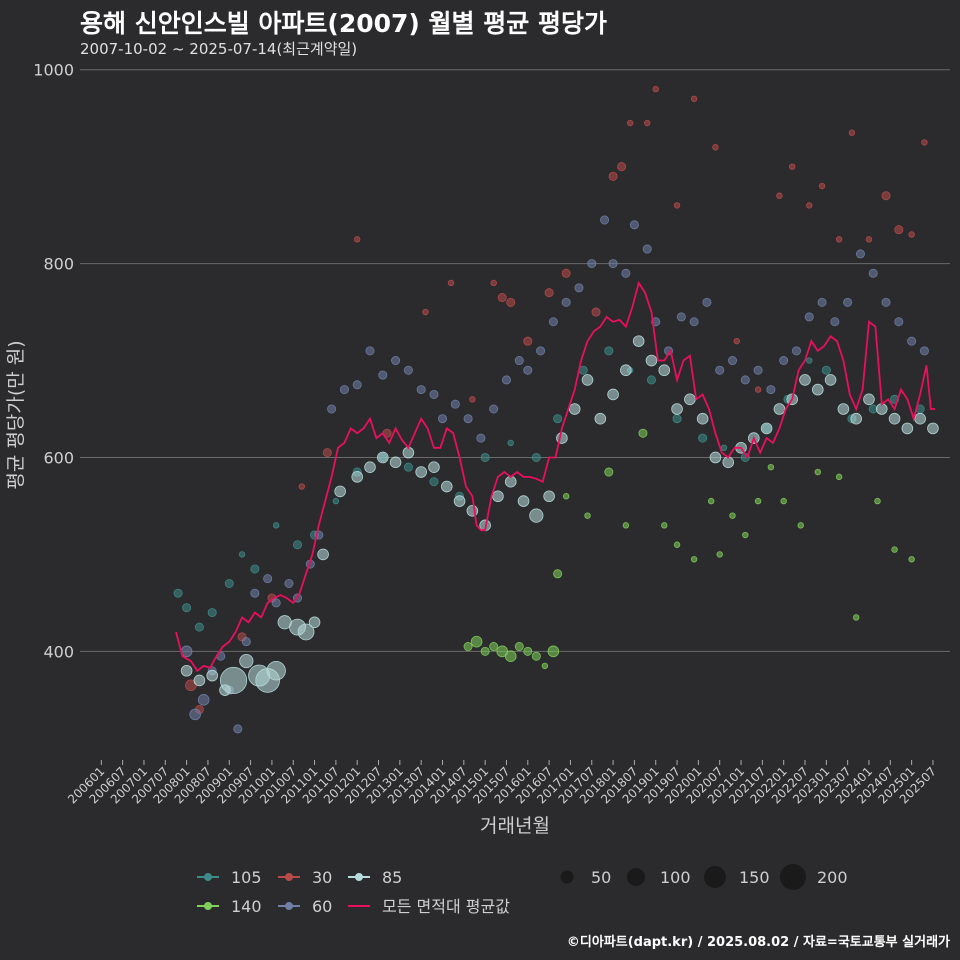 The image size is (960, 960). What do you see at coordinates (53, 361) in the screenshot?
I see `y-axis-ticks: 400 600 800 1000` at bounding box center [53, 361].